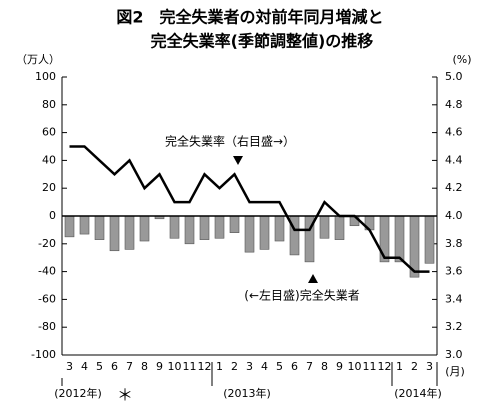 This screenshot has height=413, width=500. I want to click on y-tick-label: 40, so click(49, 159).